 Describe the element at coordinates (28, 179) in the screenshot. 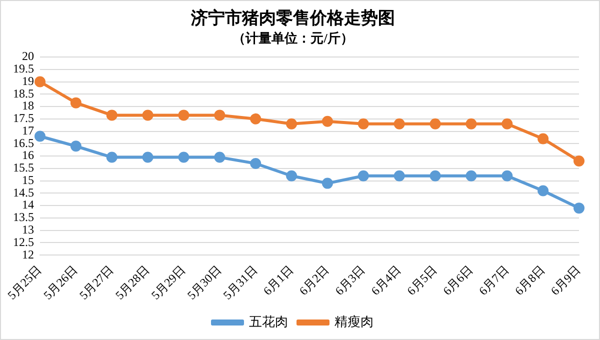

I see `y-tick-label: 15` at that location.